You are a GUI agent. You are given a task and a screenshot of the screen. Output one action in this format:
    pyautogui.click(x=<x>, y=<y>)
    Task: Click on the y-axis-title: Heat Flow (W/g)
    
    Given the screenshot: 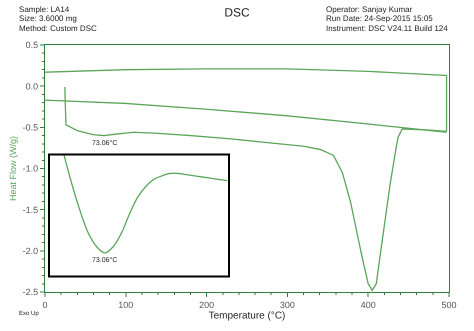 What is the action you would take?
    pyautogui.click(x=13, y=169)
    